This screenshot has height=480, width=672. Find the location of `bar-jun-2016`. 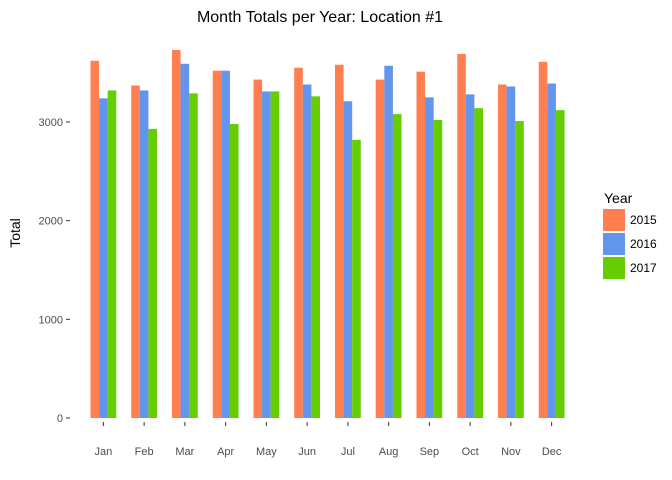

bar-jun-2016 is located at coordinates (307, 251).